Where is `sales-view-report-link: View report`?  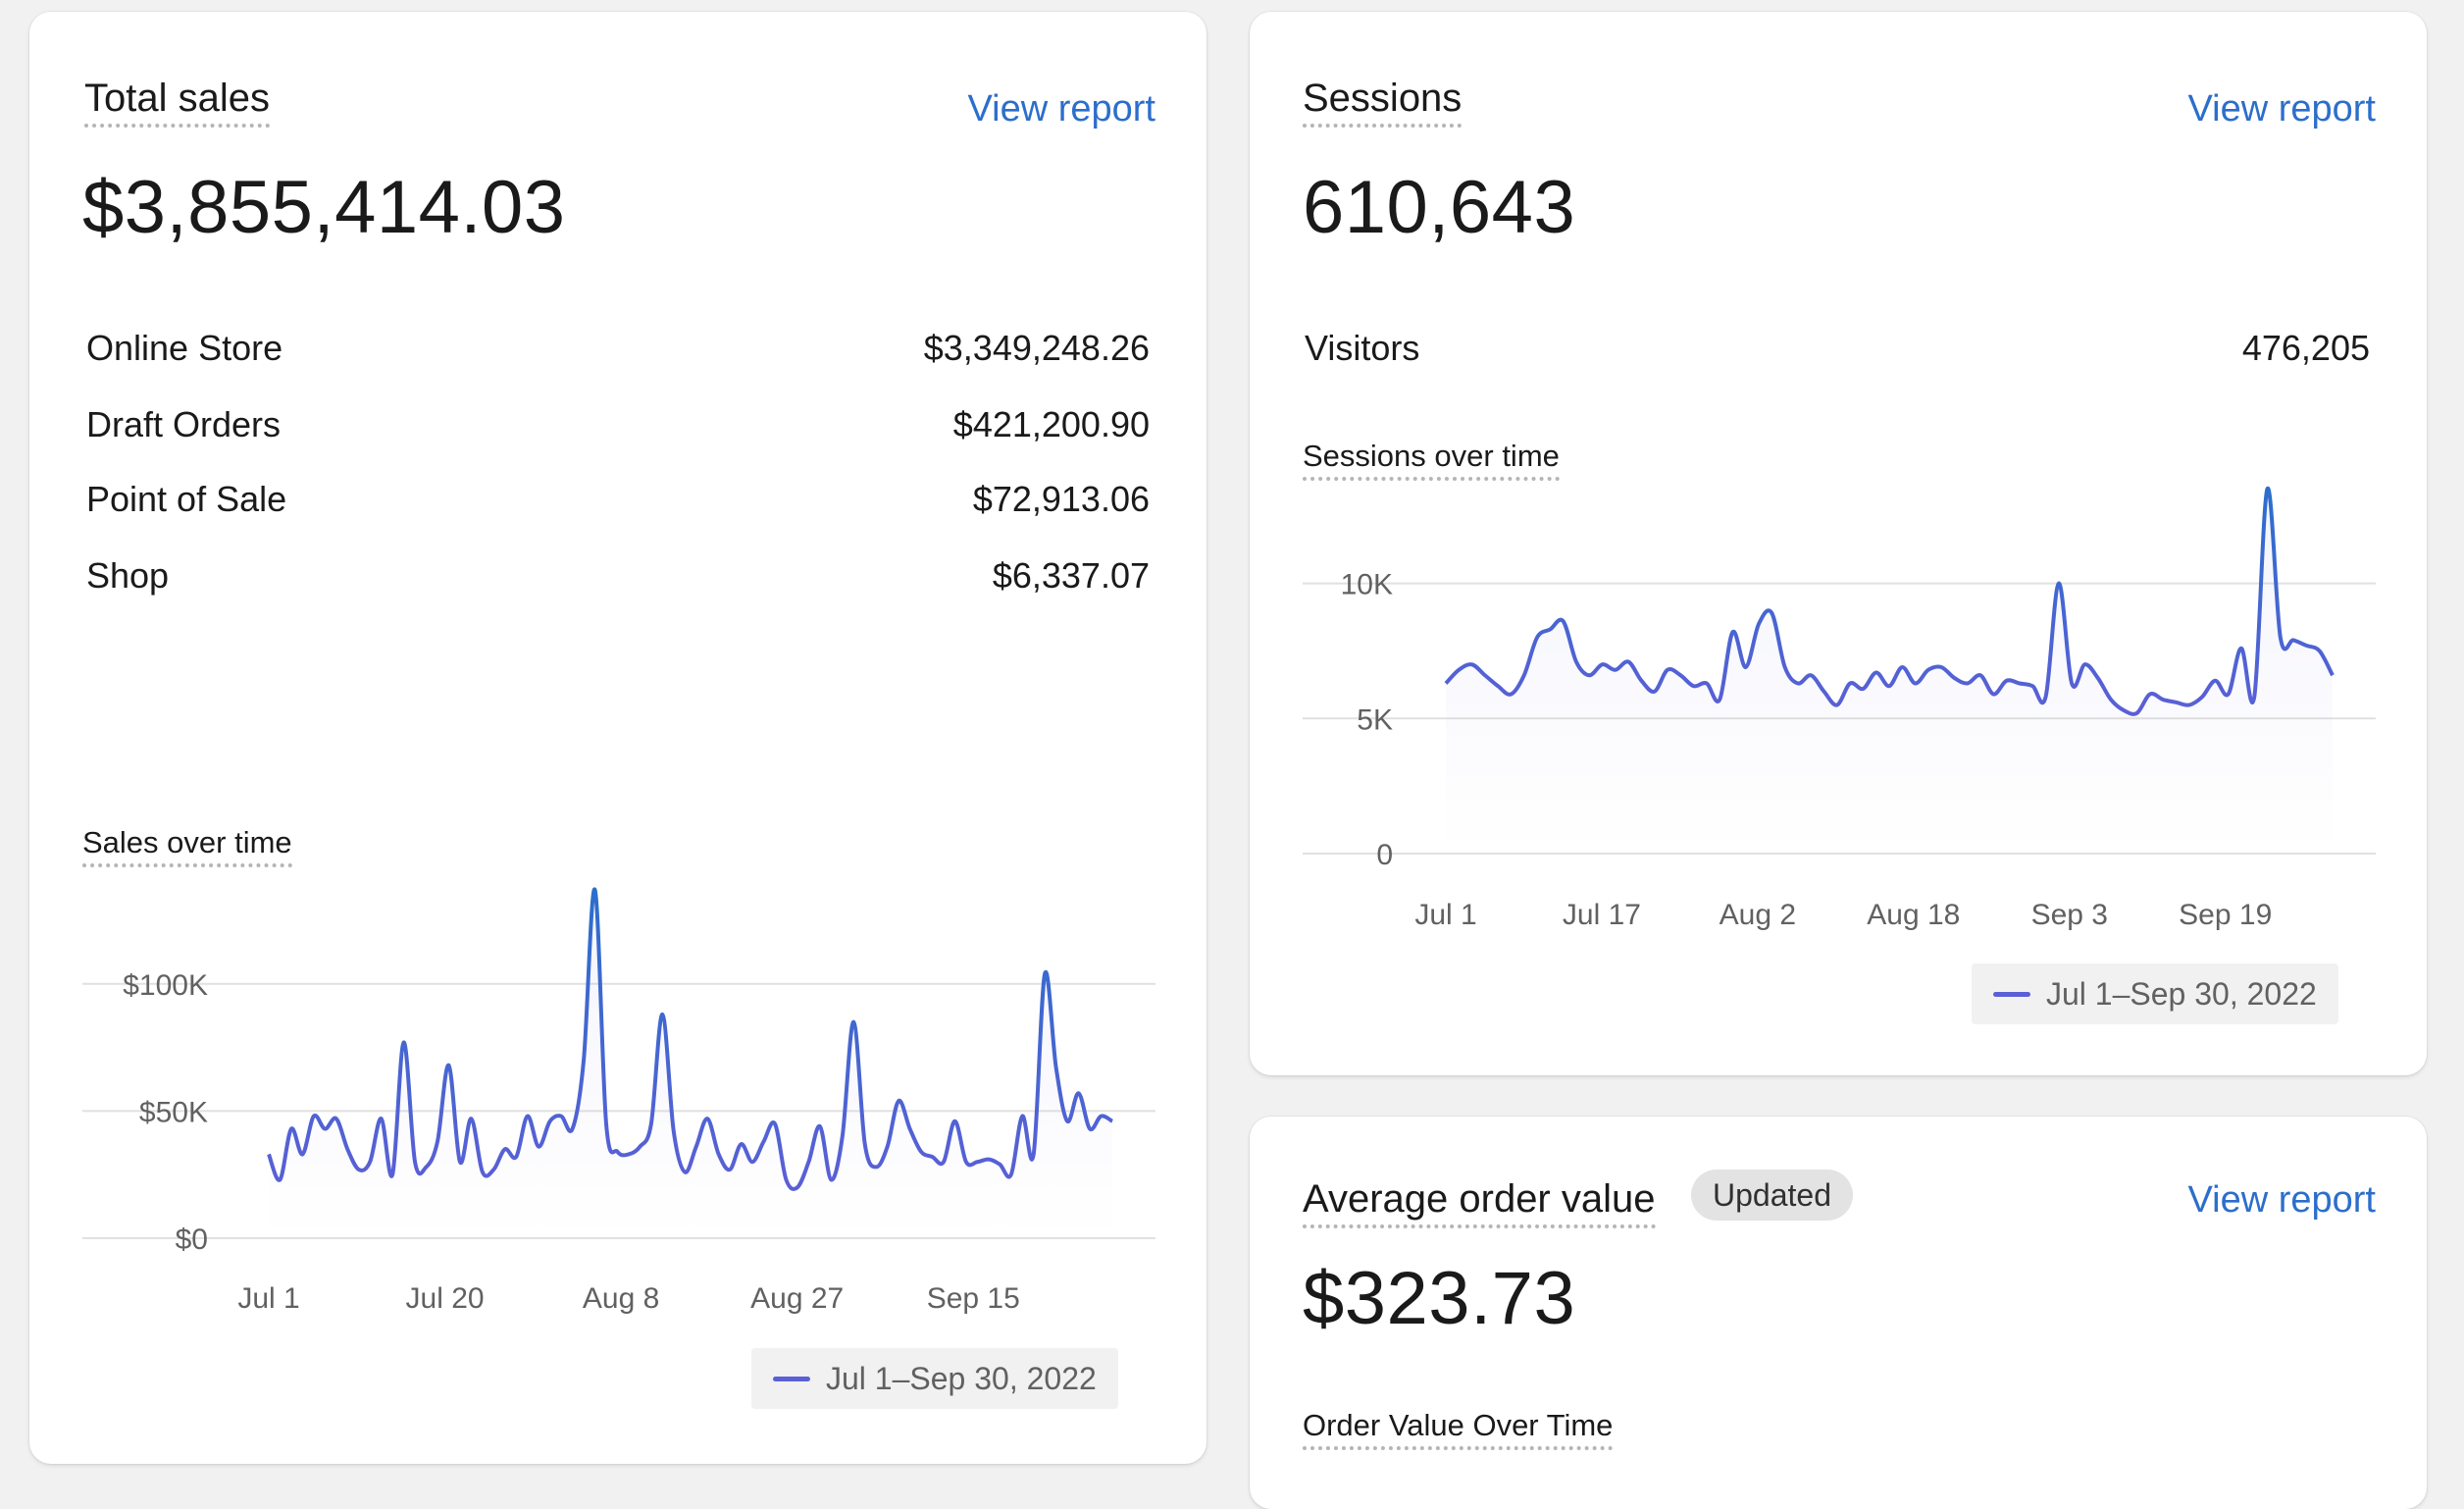
sales-view-report-link: View report is located at coordinates (1061, 109).